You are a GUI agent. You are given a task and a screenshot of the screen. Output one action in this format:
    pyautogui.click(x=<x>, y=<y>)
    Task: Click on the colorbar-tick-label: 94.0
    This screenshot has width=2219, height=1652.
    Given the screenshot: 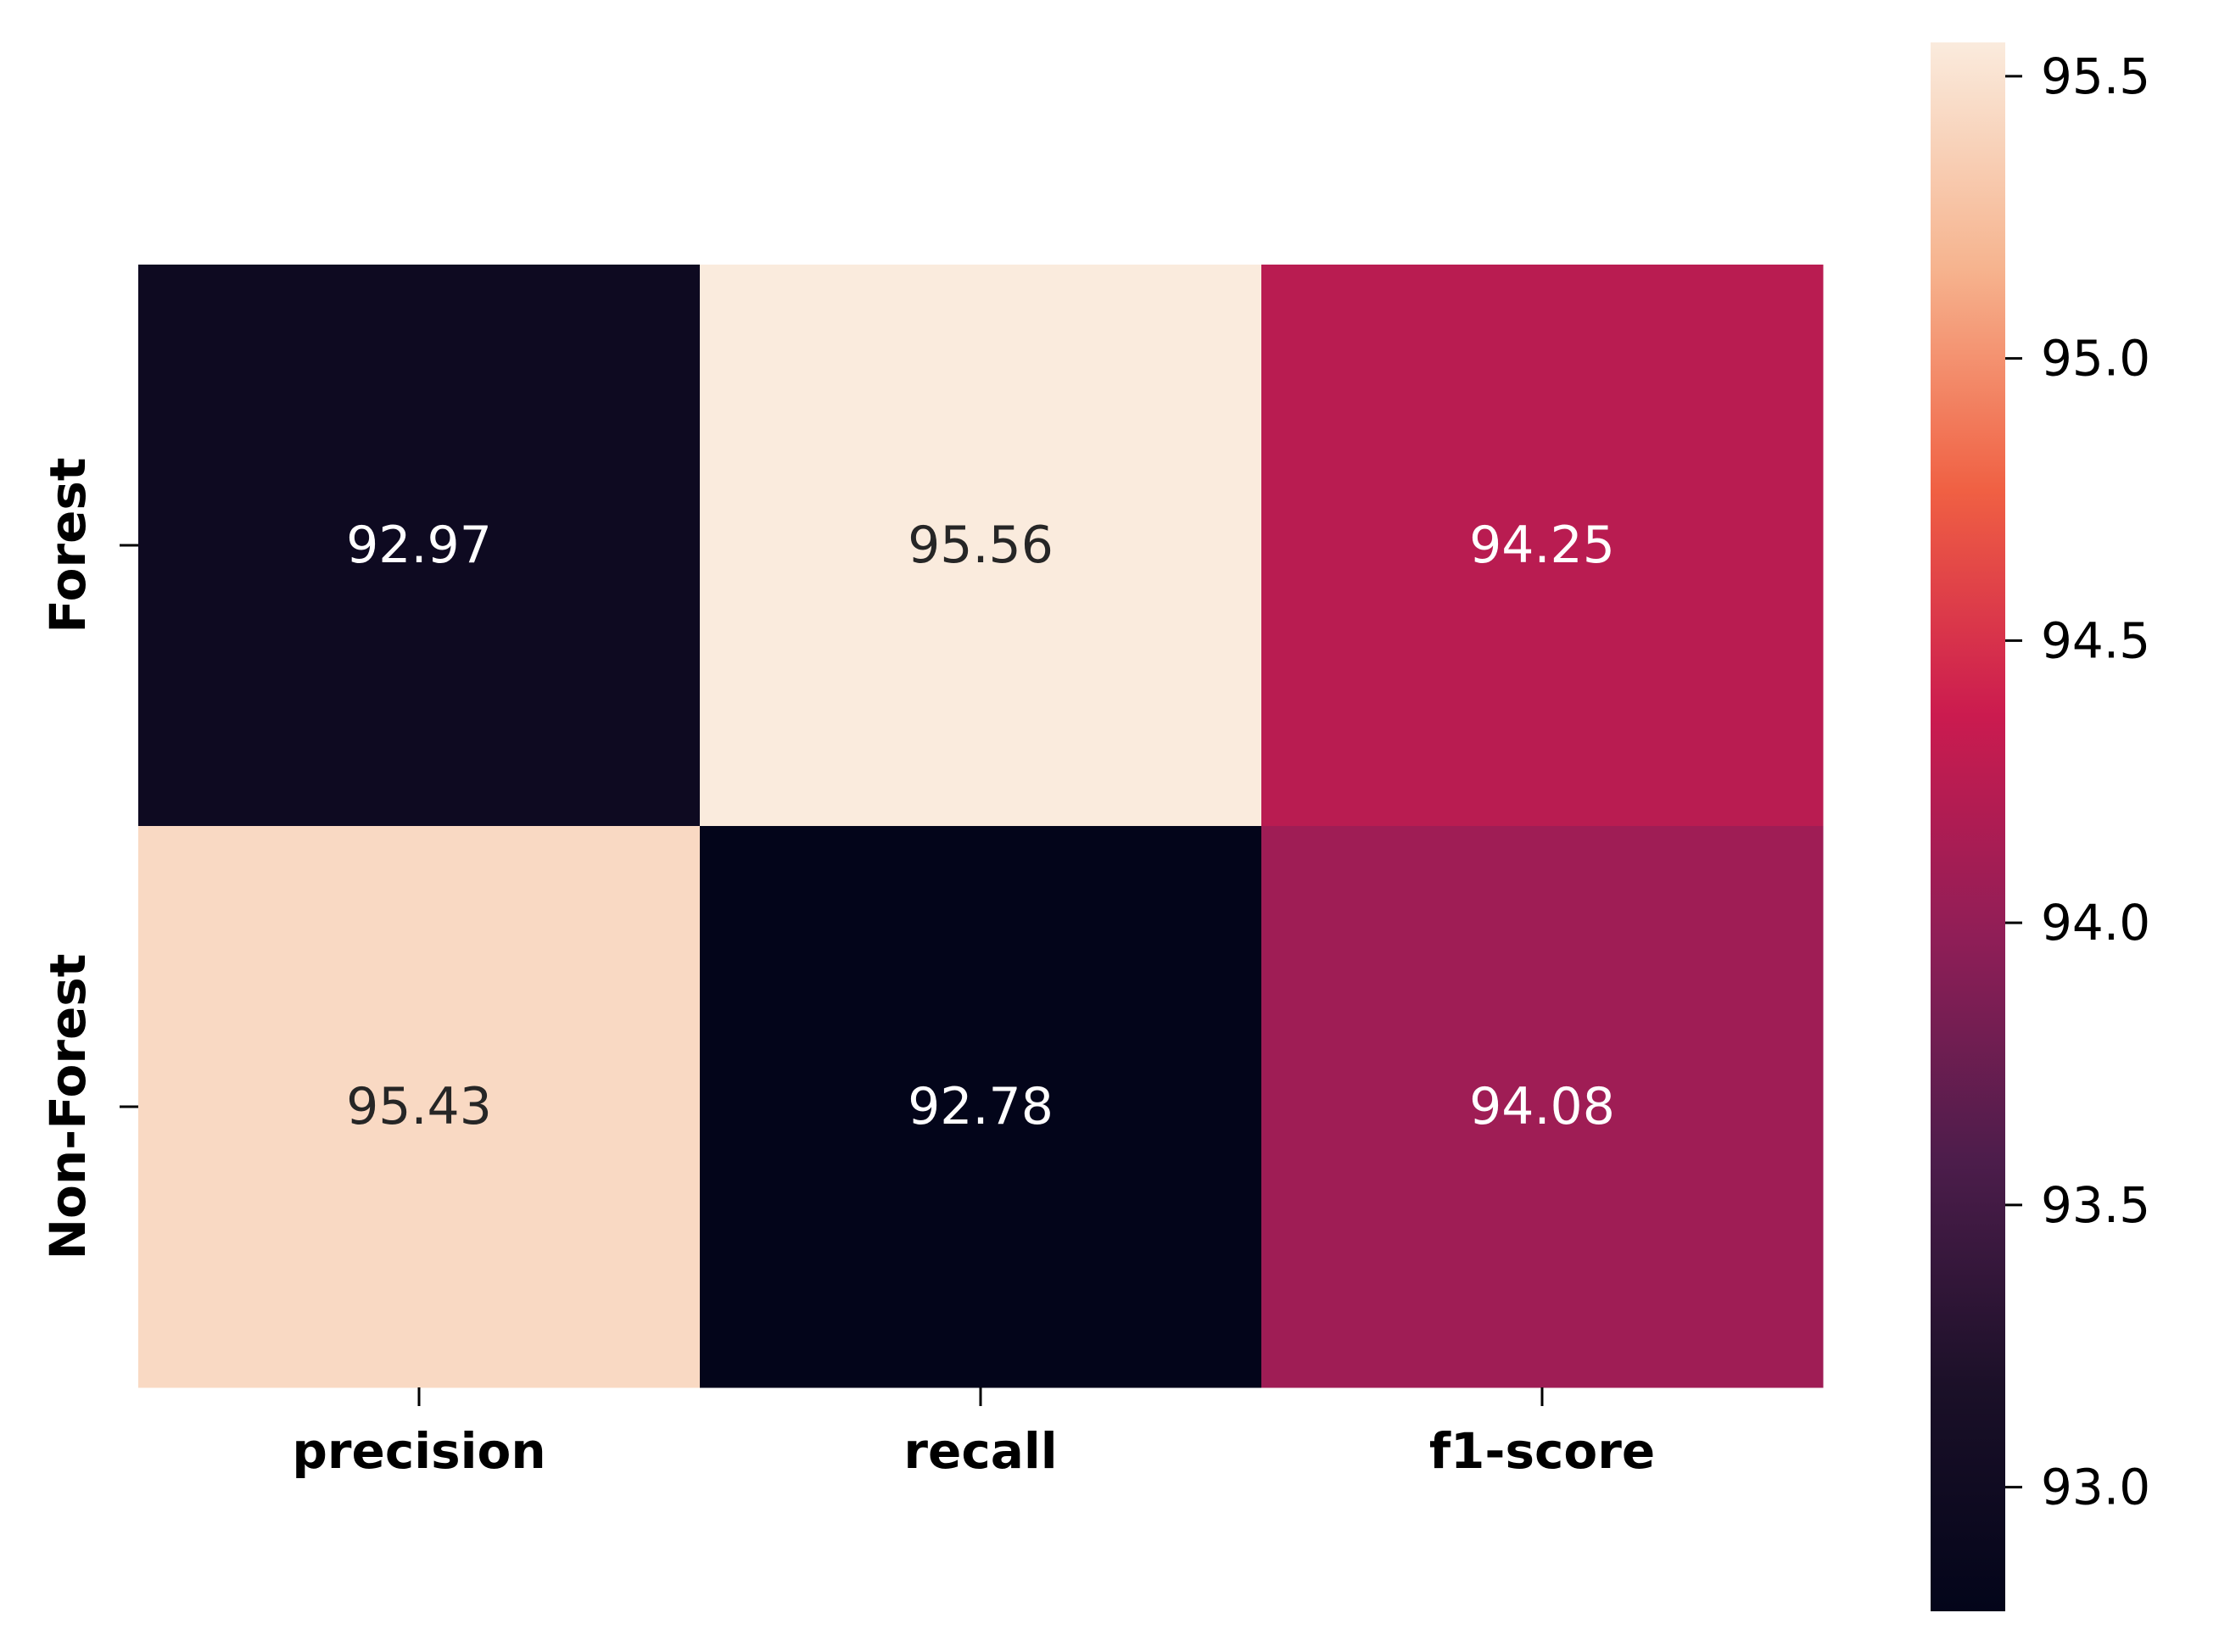 What is the action you would take?
    pyautogui.click(x=2095, y=923)
    